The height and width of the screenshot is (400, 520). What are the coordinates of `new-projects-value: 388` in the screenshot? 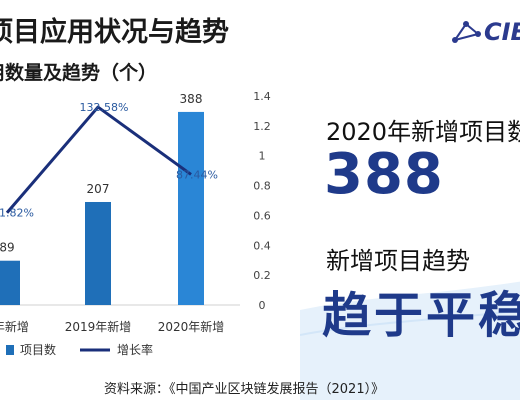 It's located at (384, 174).